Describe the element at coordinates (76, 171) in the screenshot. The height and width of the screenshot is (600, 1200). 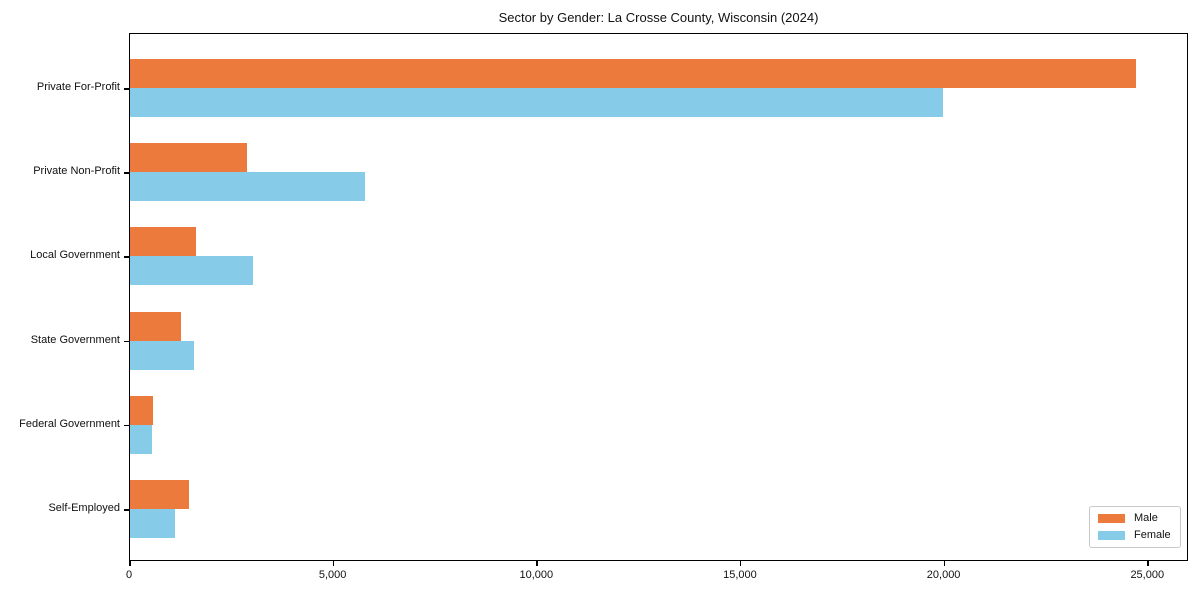
I see `y-category-label: Private Non-Profit` at that location.